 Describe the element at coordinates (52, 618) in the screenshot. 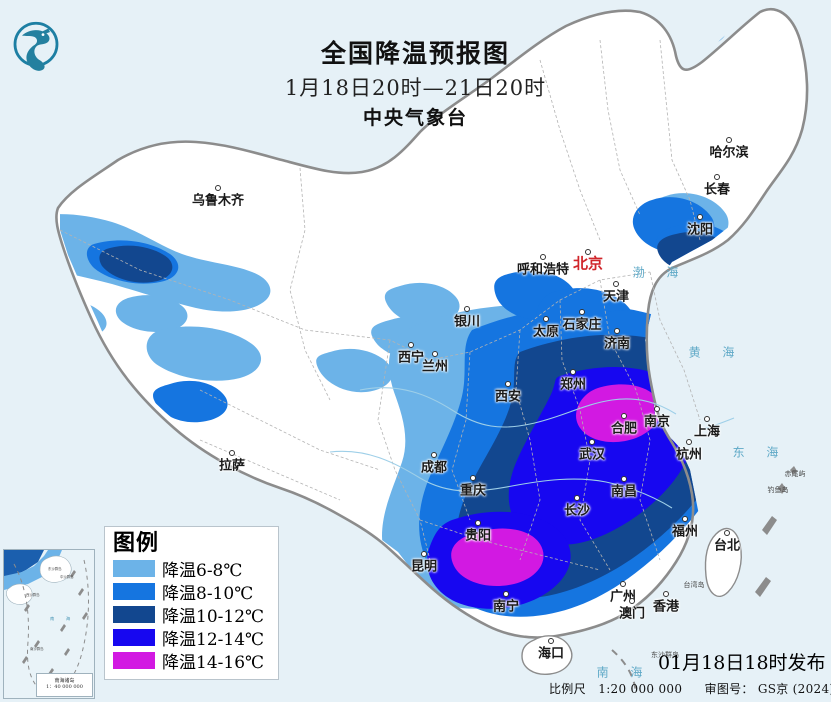

I see `svg-text: 南` at that location.